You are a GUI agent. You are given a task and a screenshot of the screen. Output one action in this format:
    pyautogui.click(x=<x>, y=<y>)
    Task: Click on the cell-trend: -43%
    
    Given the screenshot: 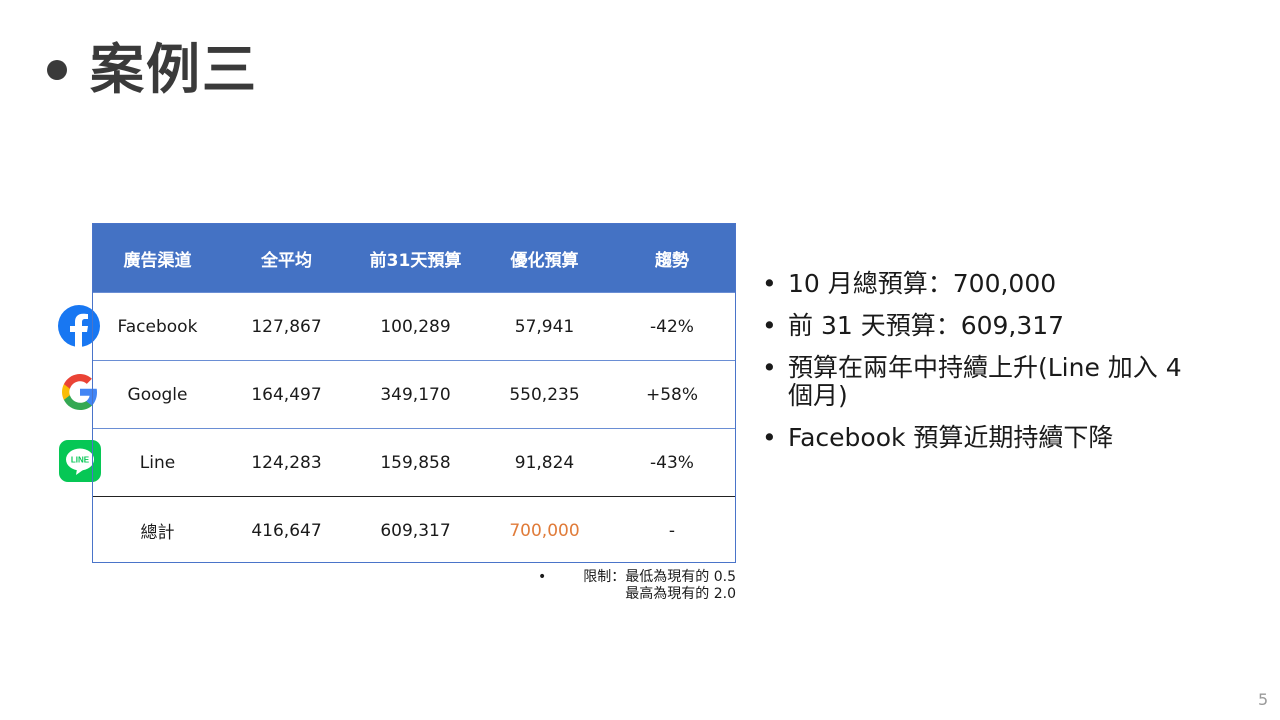 What is the action you would take?
    pyautogui.click(x=672, y=462)
    